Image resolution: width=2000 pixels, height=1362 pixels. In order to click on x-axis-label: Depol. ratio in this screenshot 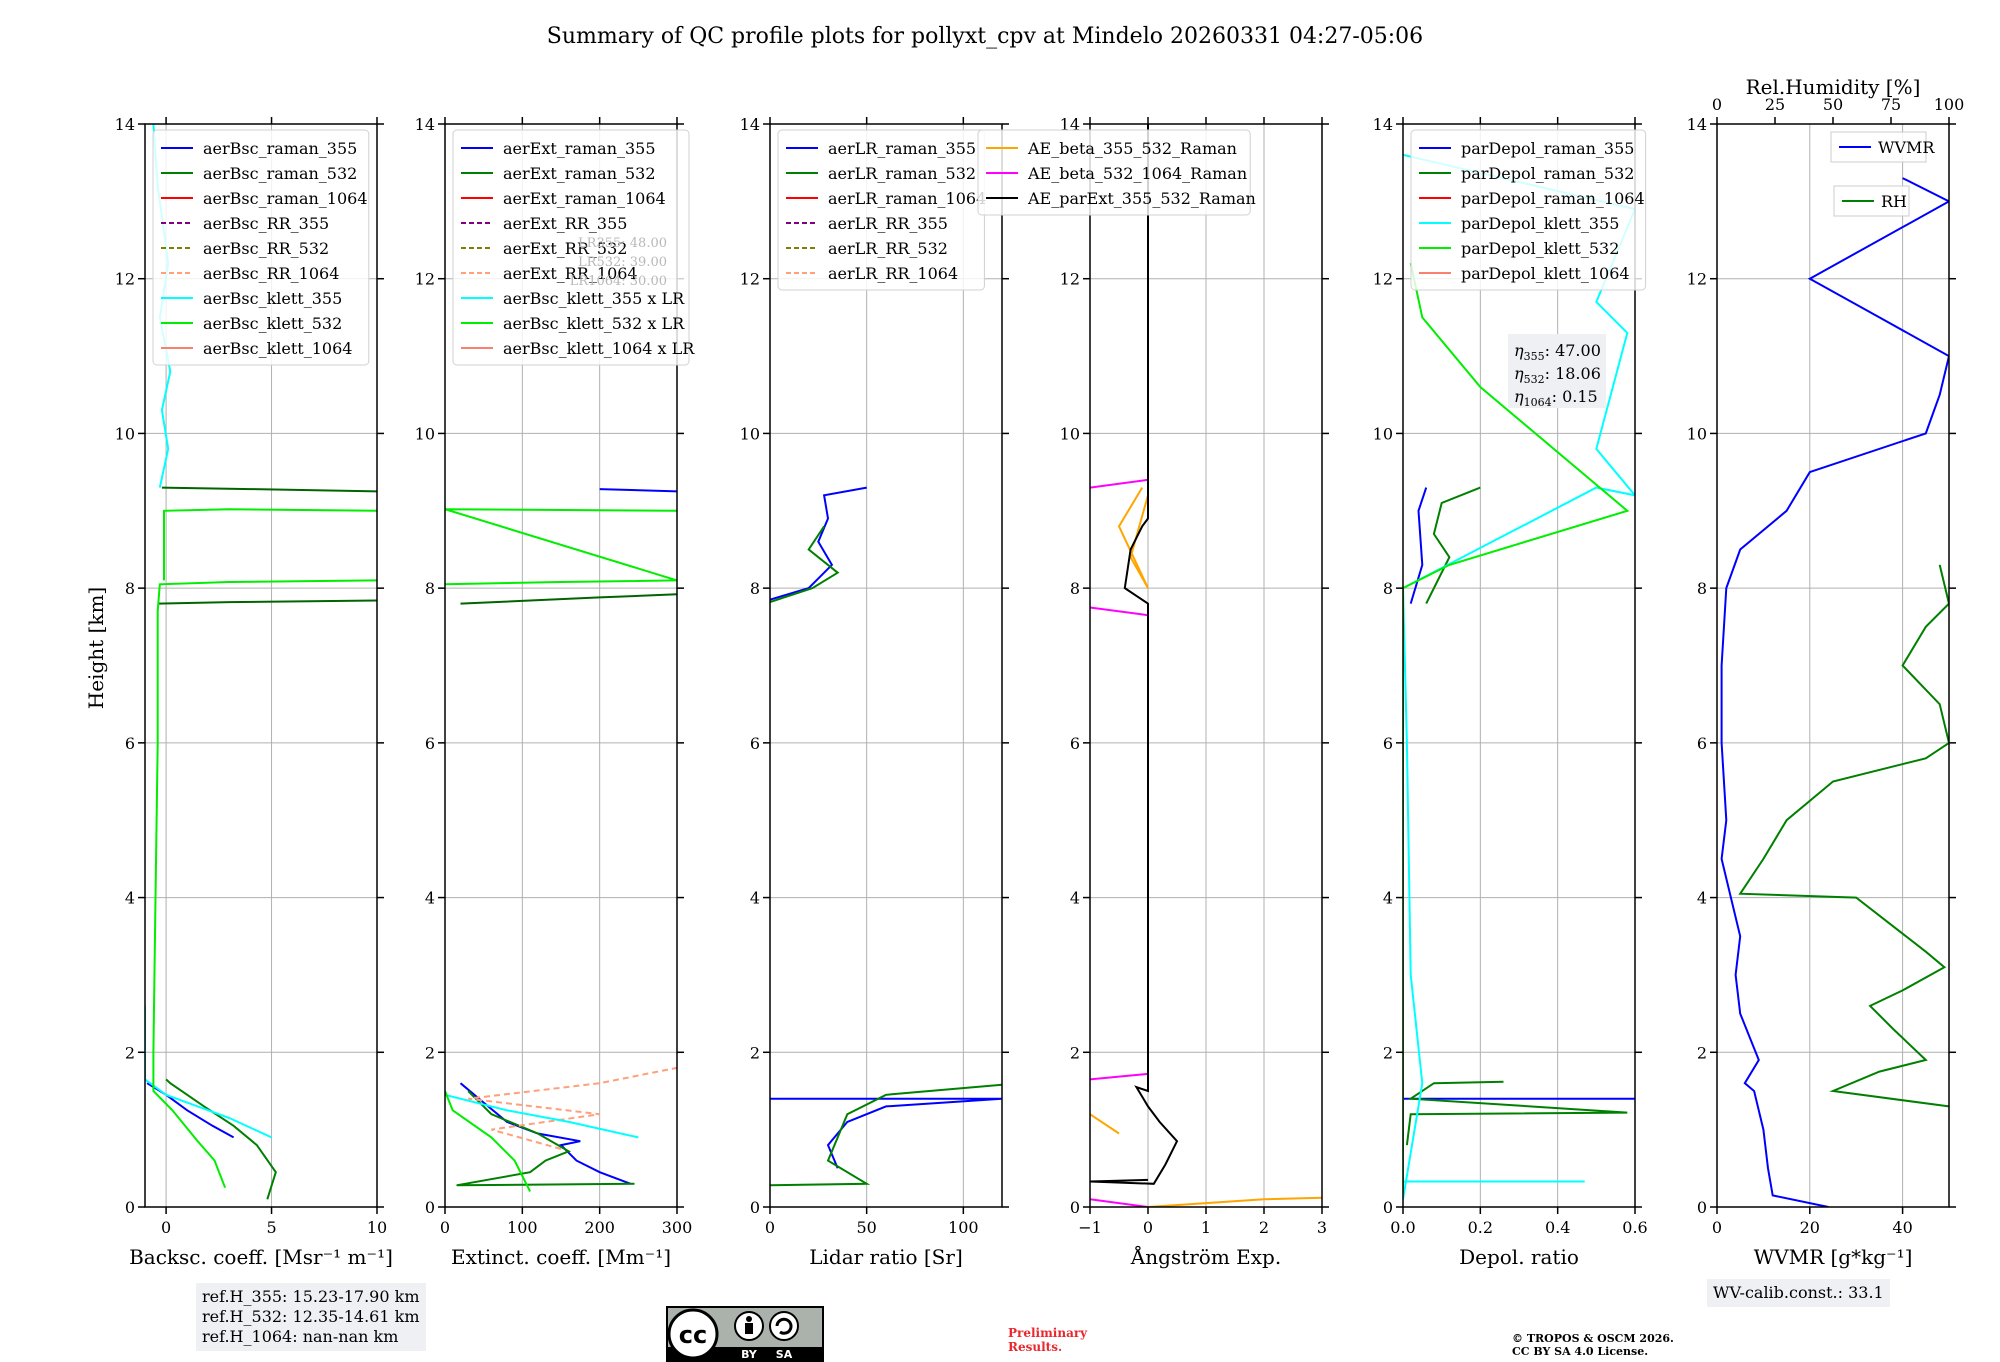, I will do `click(1519, 1257)`.